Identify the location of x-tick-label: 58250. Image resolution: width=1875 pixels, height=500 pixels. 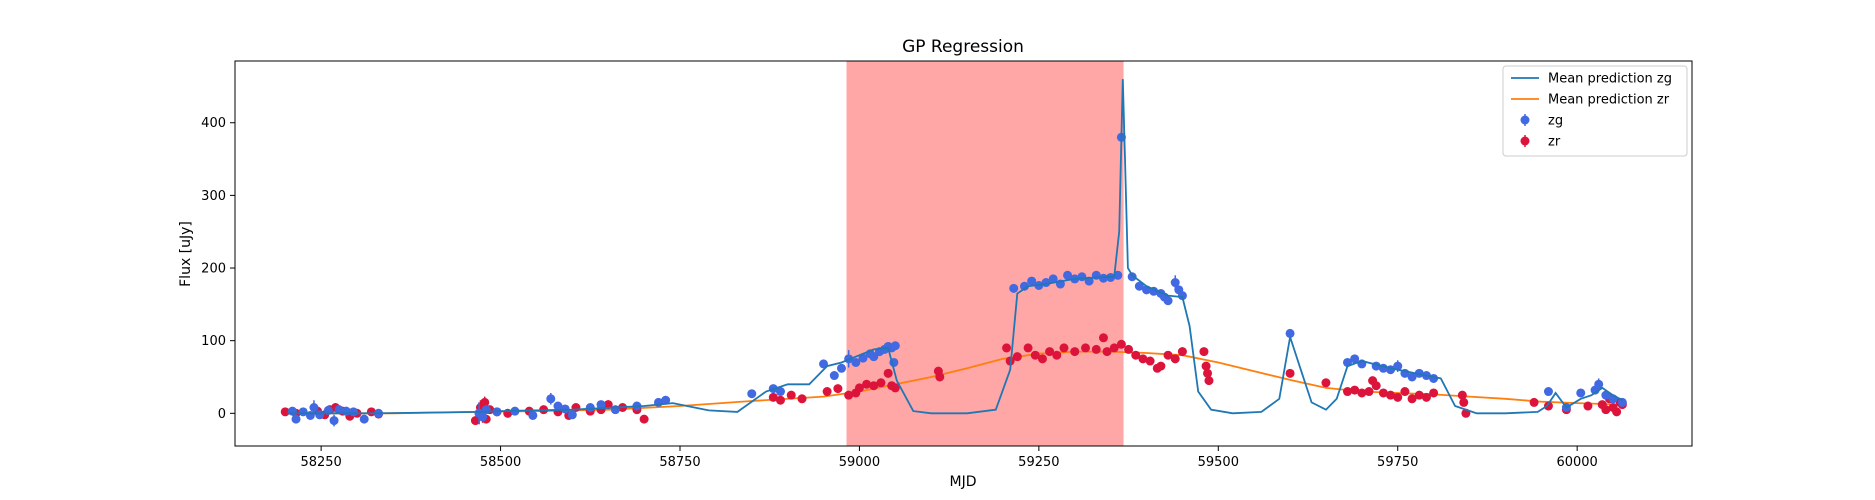
(320, 462).